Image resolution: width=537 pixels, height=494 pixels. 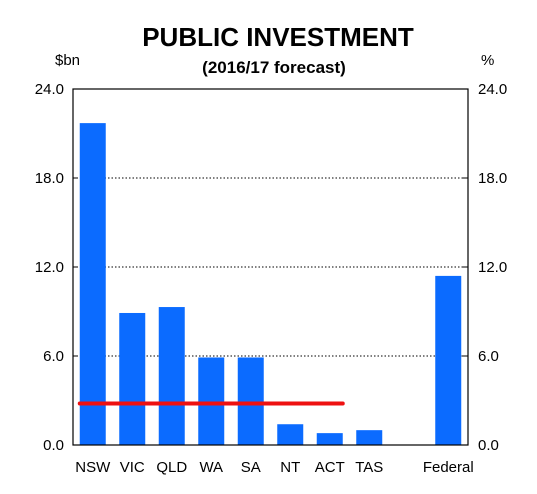 I want to click on left-tick-label: 0.0, so click(x=53, y=445).